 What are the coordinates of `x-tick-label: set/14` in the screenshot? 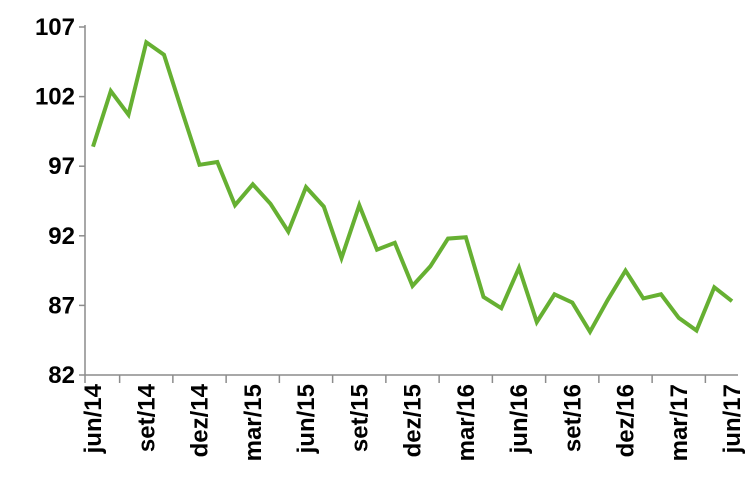 It's located at (146, 417).